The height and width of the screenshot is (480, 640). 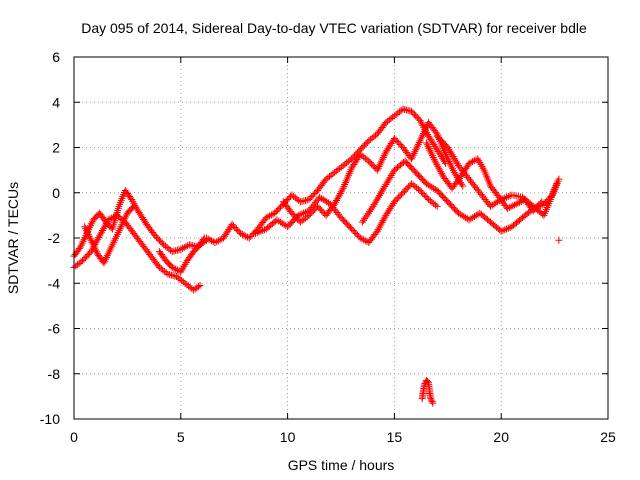 I want to click on x-axis-label: GPS time / hours, so click(x=341, y=465).